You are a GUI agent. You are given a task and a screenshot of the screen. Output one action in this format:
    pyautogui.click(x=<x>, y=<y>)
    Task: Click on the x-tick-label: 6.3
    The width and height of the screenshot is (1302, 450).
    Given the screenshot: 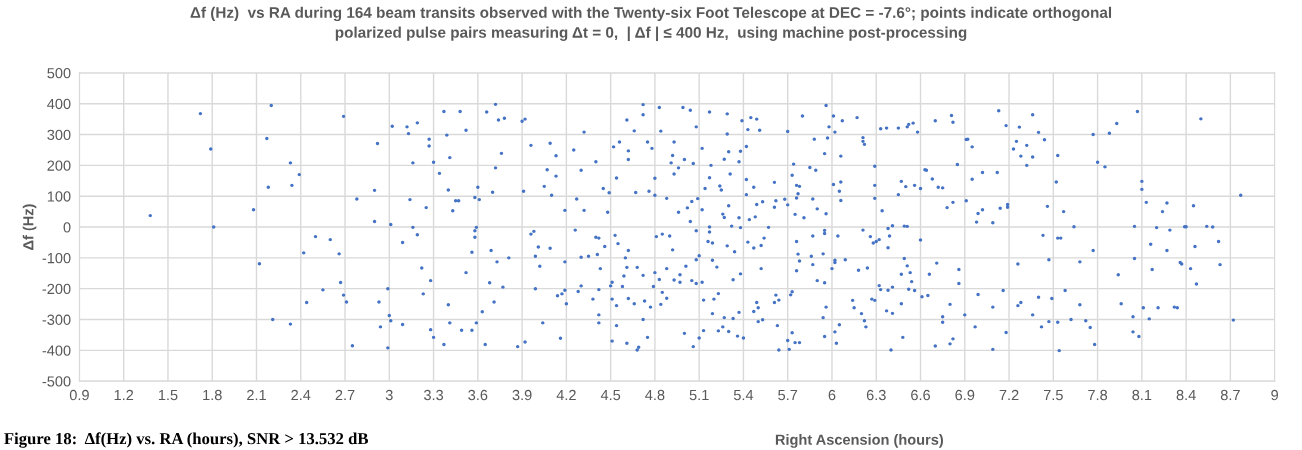 What is the action you would take?
    pyautogui.click(x=876, y=395)
    